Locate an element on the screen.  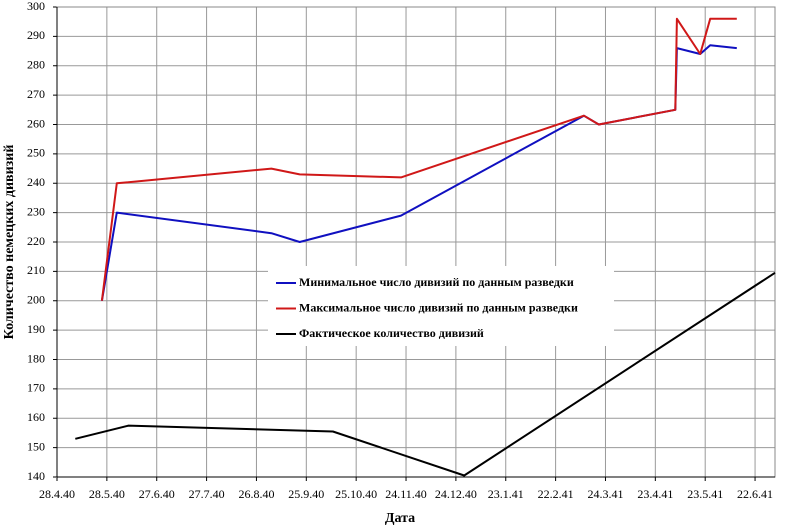
x-tick-label: 25.9.40 is located at coordinates (306, 494).